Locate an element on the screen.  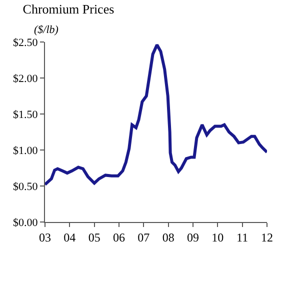
x-tick-label: 04 is located at coordinates (70, 237).